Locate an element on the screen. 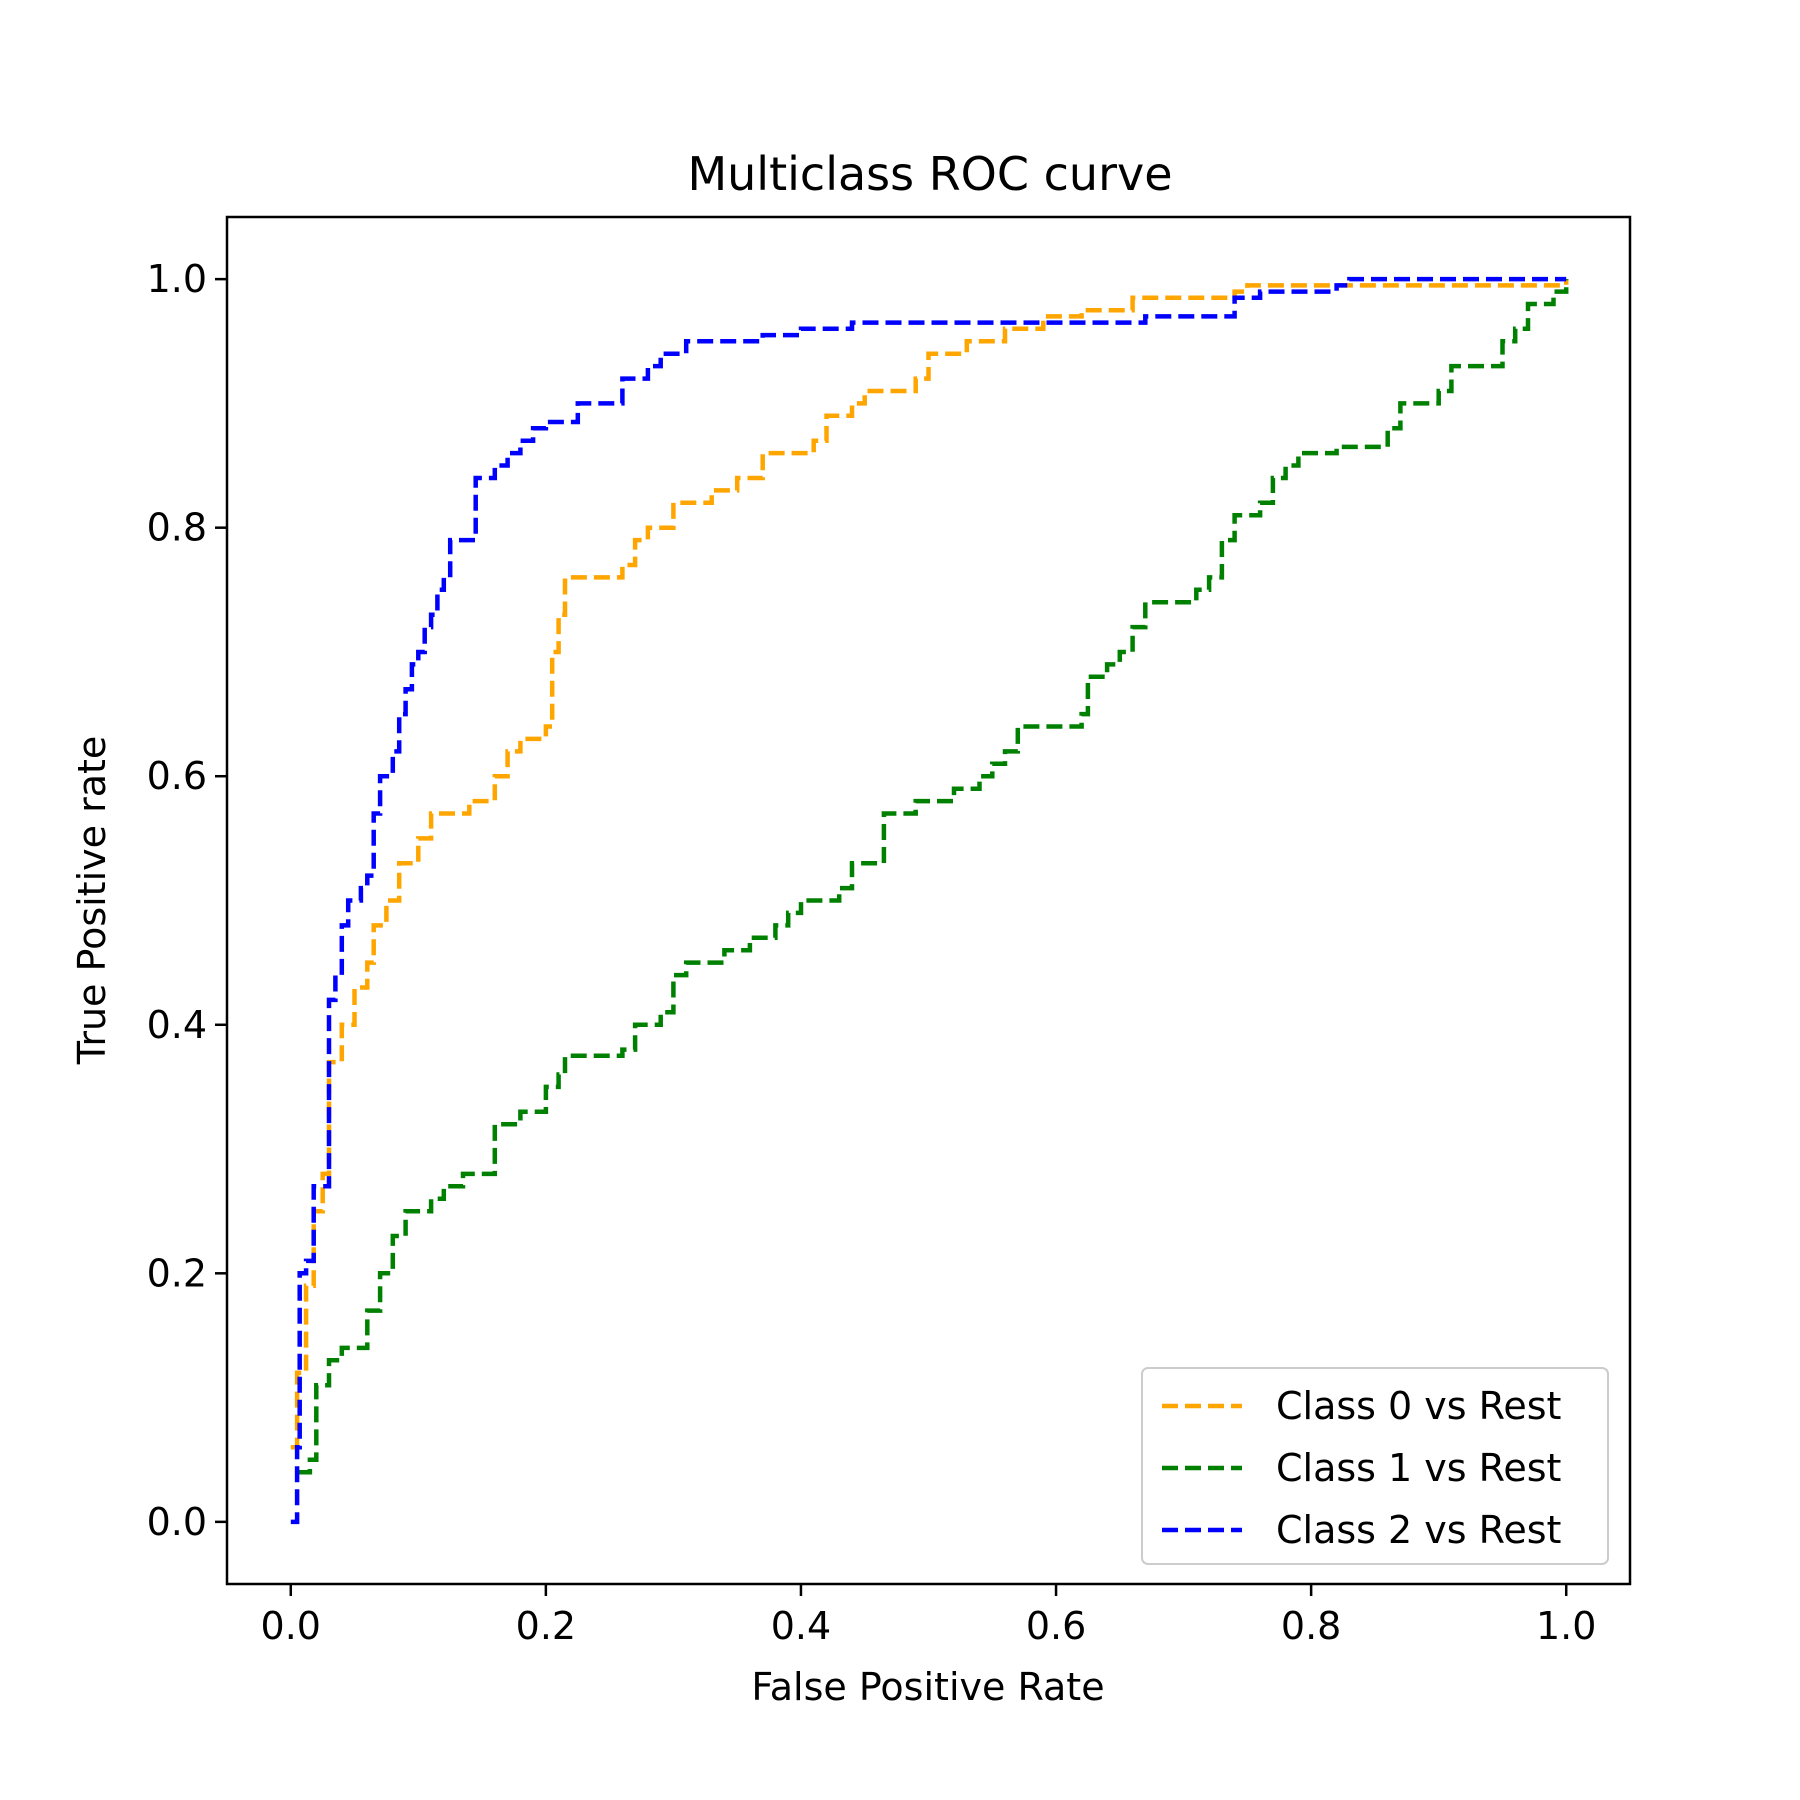  y-axis-ticks: 0.0 0.2 0.4 0.6 0.8 1.0 is located at coordinates (187, 900).